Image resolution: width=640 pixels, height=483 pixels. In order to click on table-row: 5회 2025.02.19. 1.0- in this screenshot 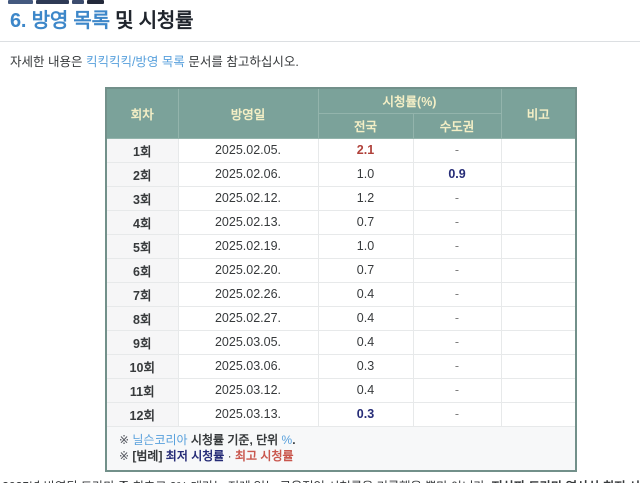, I will do `click(341, 246)`.